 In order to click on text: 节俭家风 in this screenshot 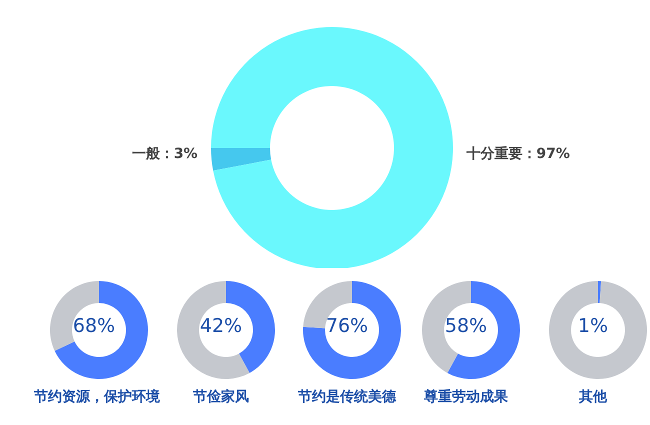, I will do `click(221, 397)`.